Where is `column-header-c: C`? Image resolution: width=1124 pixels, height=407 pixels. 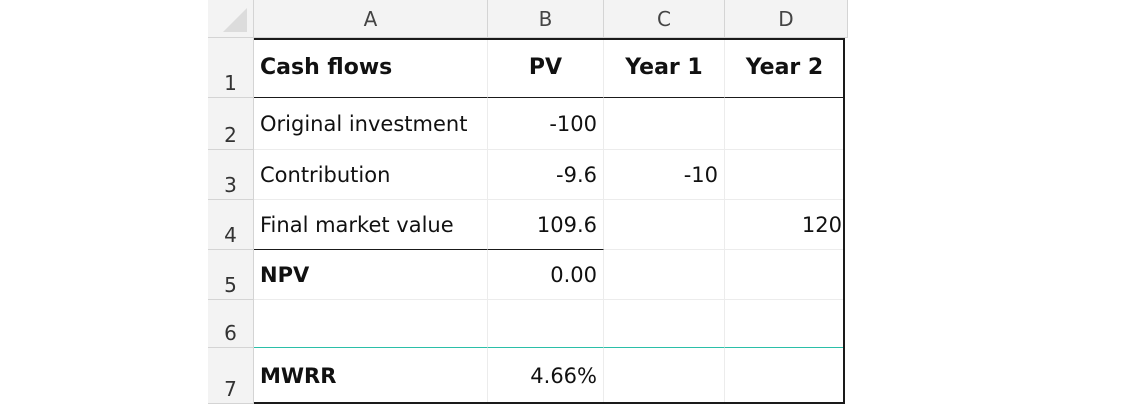
column-header-c: C is located at coordinates (664, 19).